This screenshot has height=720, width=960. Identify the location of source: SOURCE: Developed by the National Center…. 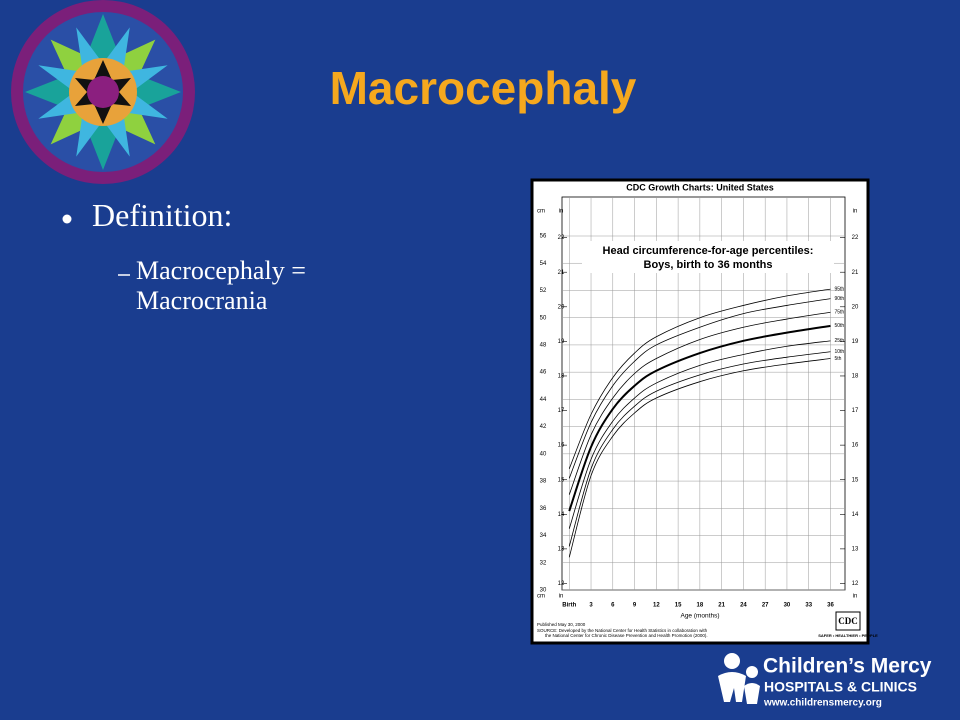
(622, 630).